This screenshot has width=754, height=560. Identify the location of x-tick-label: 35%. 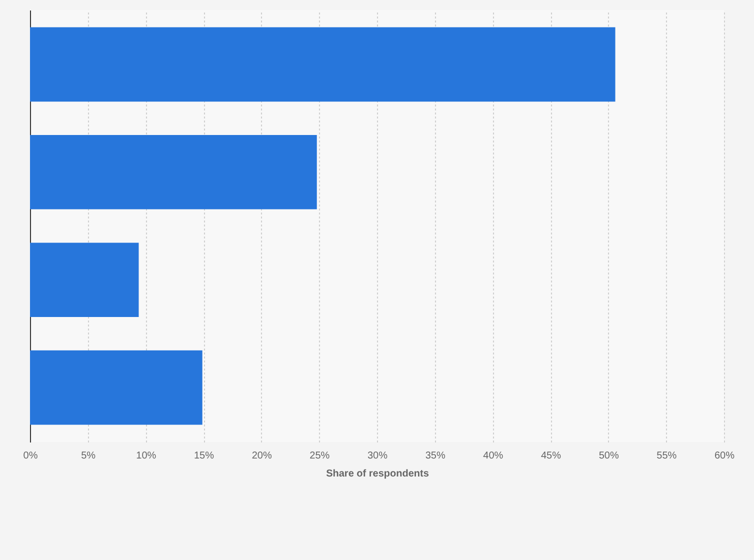
(435, 456).